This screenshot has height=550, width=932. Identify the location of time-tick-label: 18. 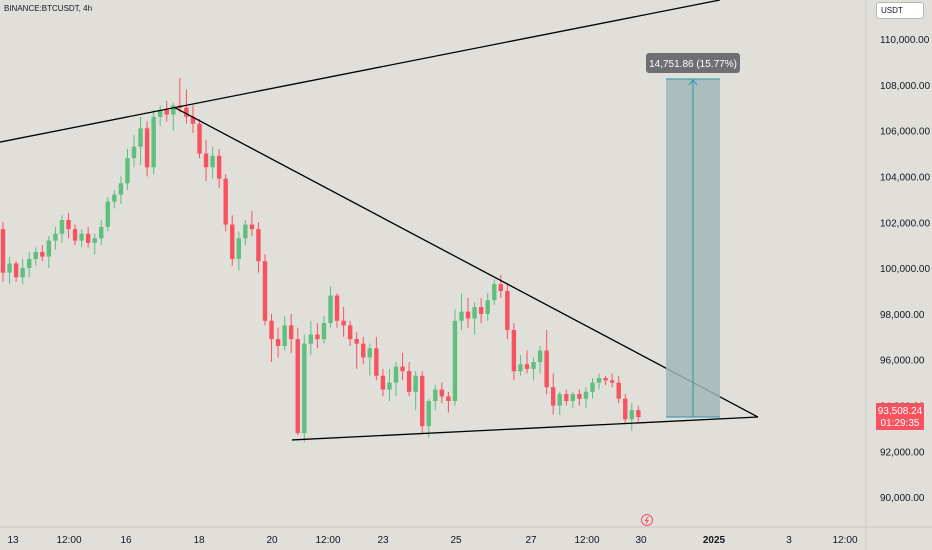
(199, 540).